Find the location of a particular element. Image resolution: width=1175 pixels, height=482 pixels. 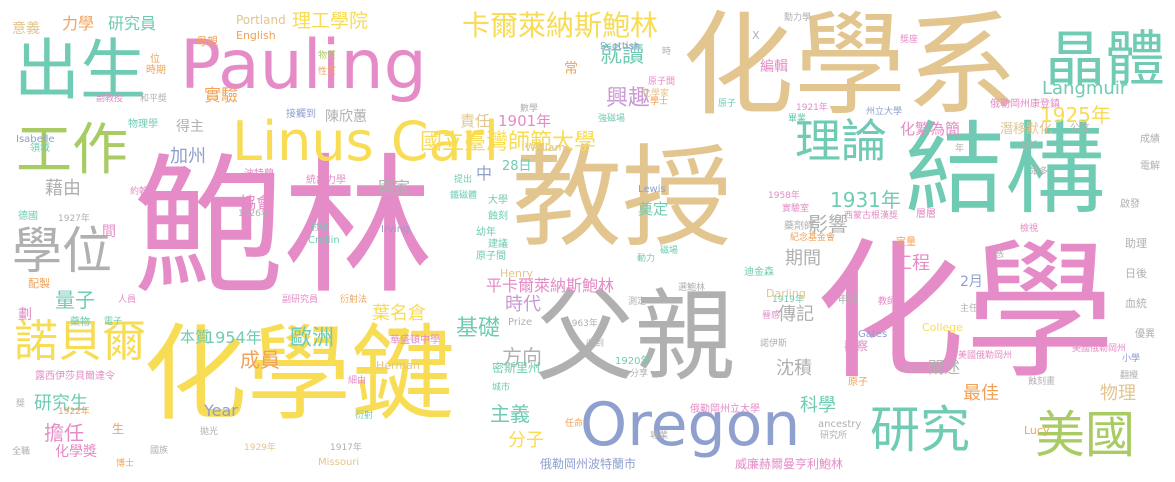

word: 國家 is located at coordinates (394, 187).